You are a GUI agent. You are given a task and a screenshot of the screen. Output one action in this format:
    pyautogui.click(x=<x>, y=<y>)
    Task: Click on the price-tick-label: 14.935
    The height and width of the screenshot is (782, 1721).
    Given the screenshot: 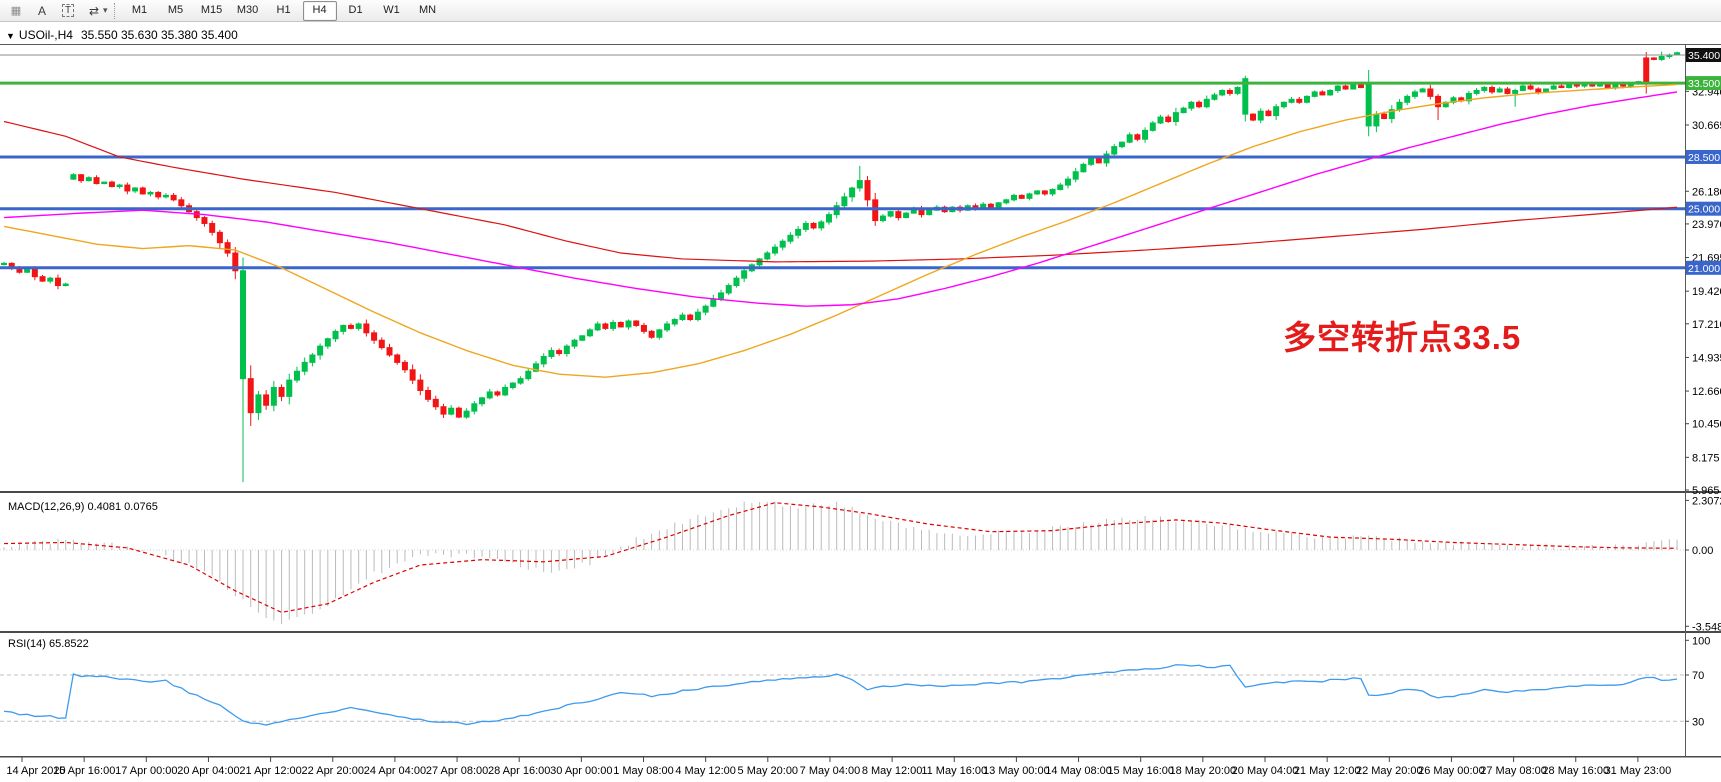 What is the action you would take?
    pyautogui.click(x=1706, y=358)
    